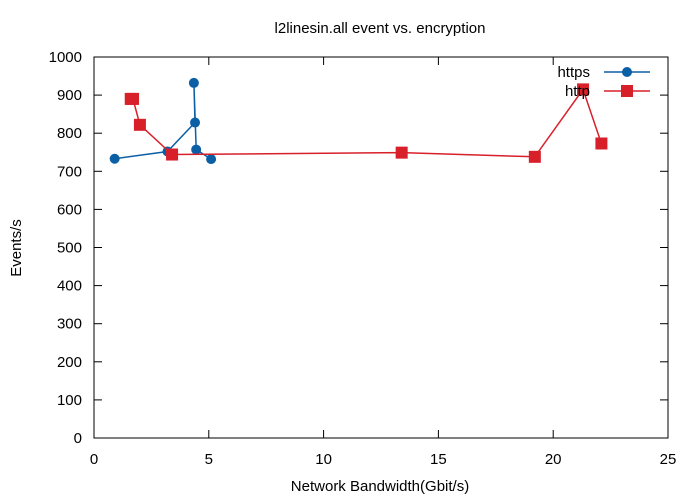 The height and width of the screenshot is (500, 700). I want to click on legend-label-https: https, so click(573, 72).